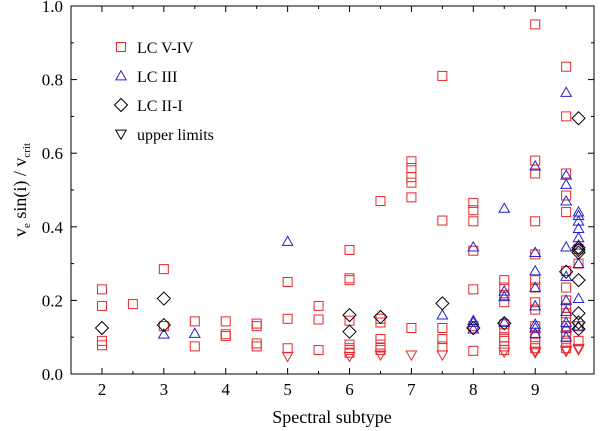 This screenshot has width=600, height=431. What do you see at coordinates (157, 77) in the screenshot?
I see `legend-label: LC III` at bounding box center [157, 77].